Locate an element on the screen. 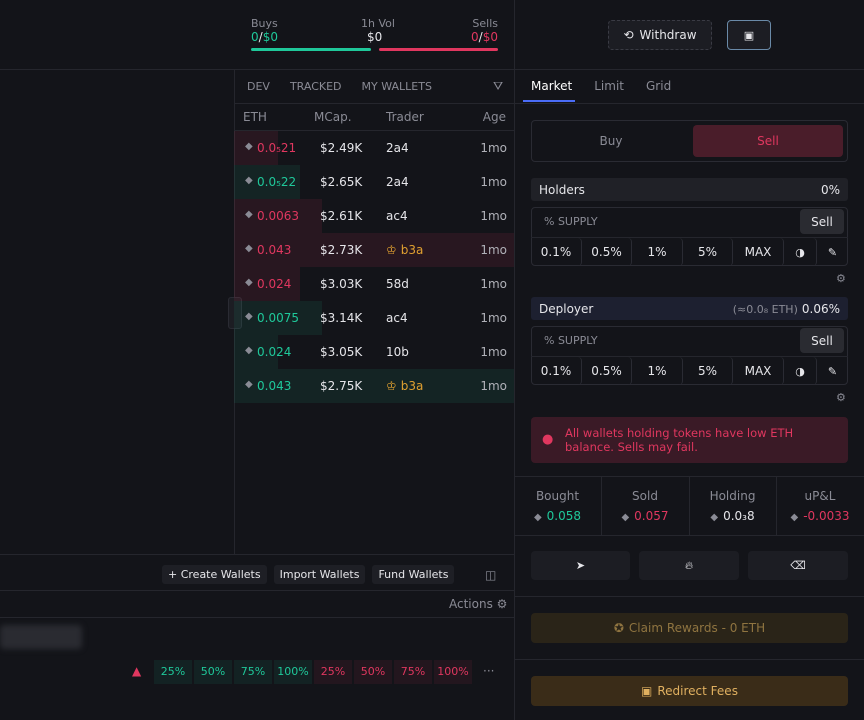 This screenshot has width=864, height=720. buys-amount: $0 is located at coordinates (270, 37).